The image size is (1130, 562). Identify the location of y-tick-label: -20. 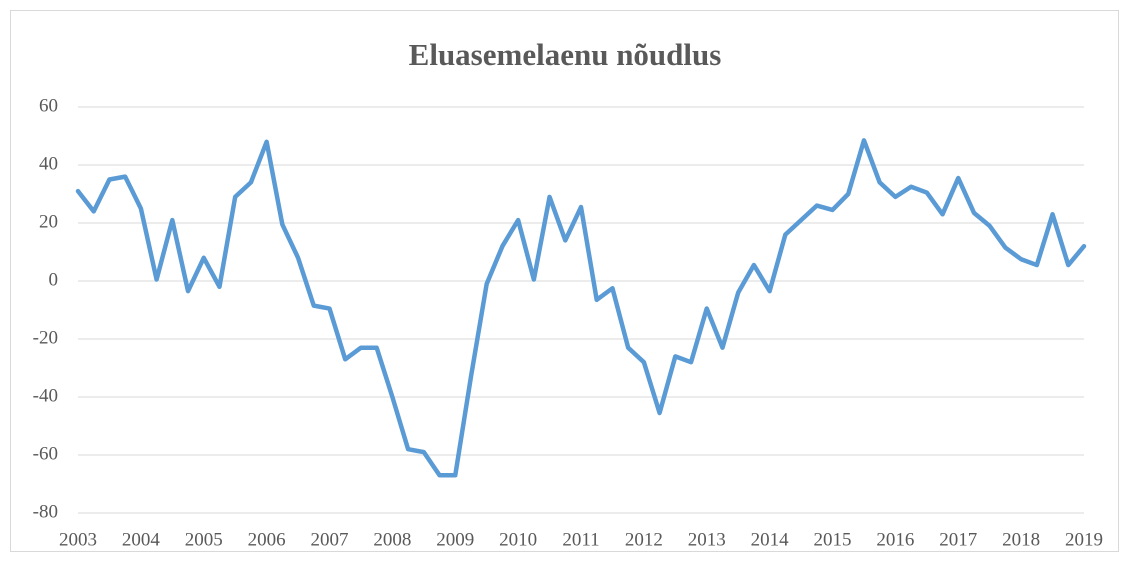
(45, 337).